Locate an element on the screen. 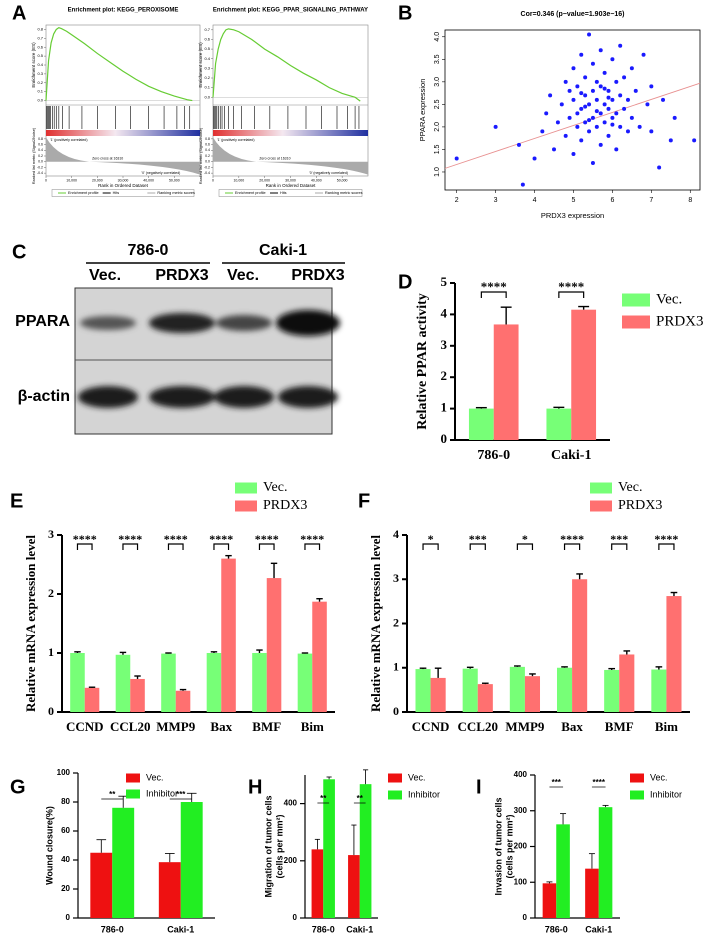  x-tick-label: 30,000 is located at coordinates (123, 180).